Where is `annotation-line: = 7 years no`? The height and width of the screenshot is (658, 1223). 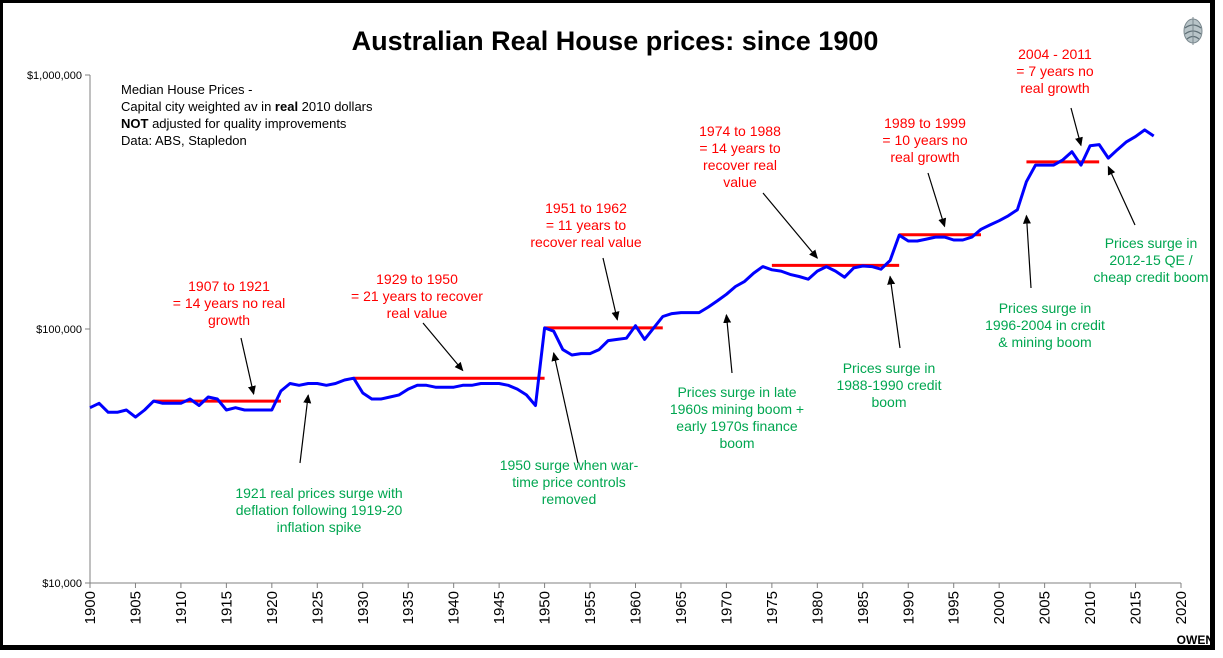
annotation-line: = 7 years no is located at coordinates (1055, 71).